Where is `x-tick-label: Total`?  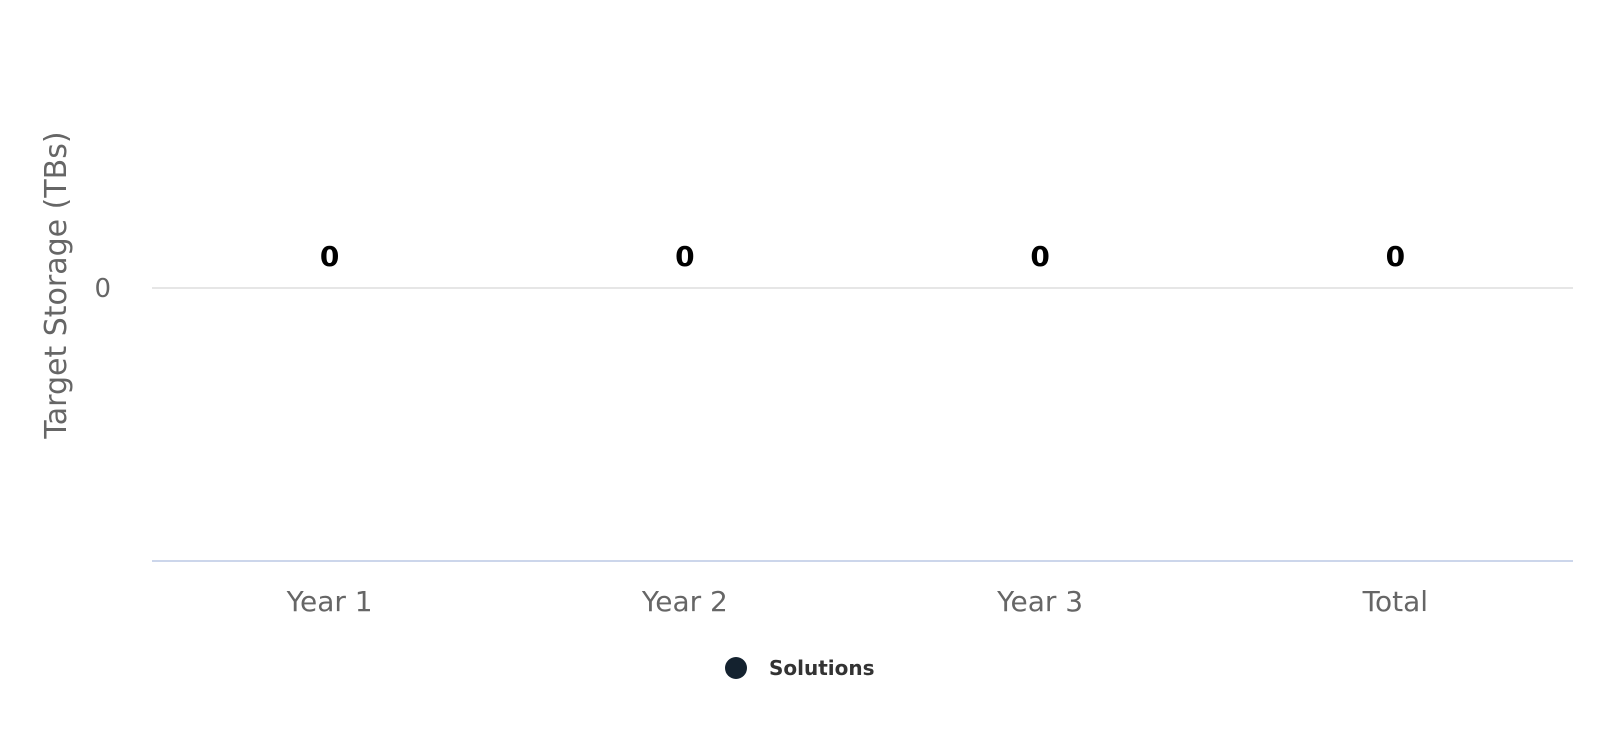 x-tick-label: Total is located at coordinates (1395, 601).